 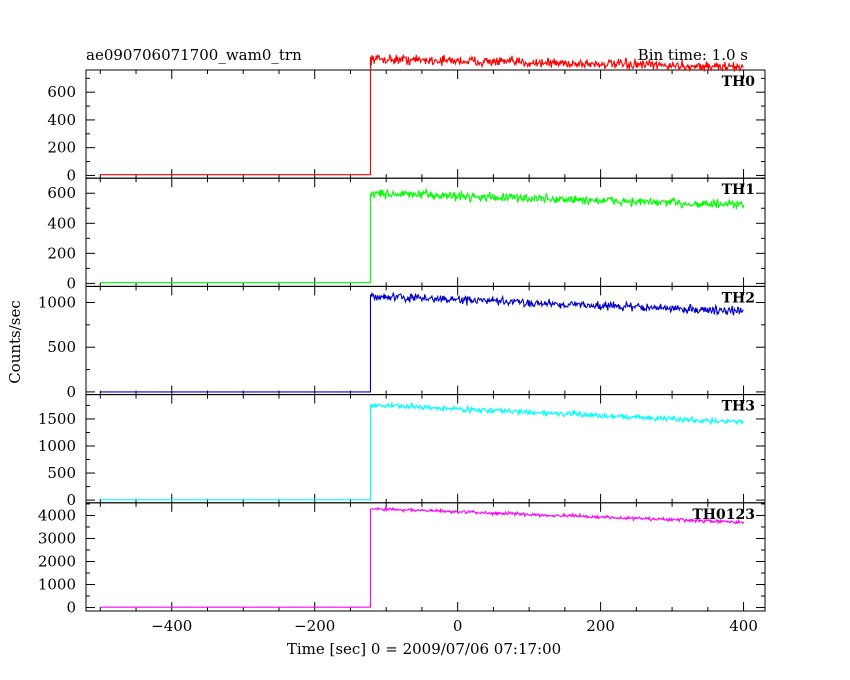 I want to click on y-tick-label: 1500, so click(x=57, y=419).